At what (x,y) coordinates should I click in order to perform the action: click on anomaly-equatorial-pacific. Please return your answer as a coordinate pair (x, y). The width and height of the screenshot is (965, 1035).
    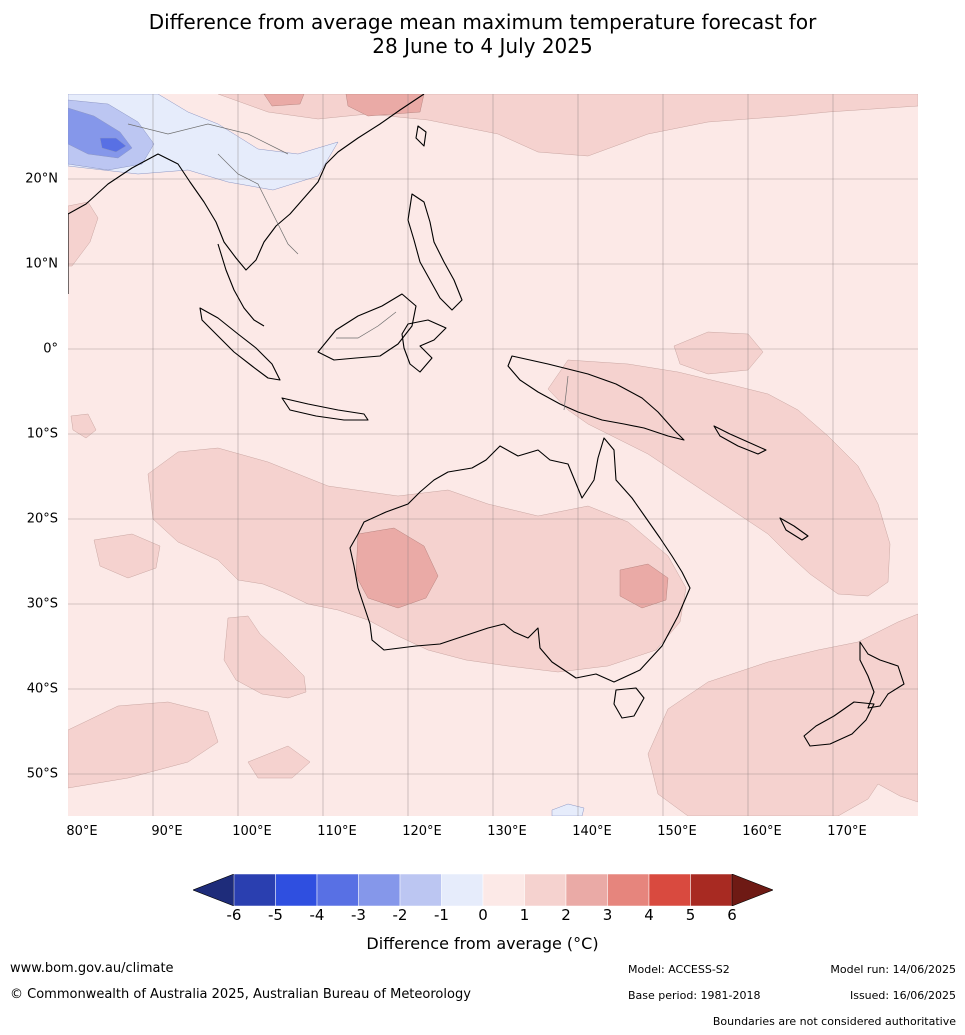
    Looking at the image, I should click on (718, 353).